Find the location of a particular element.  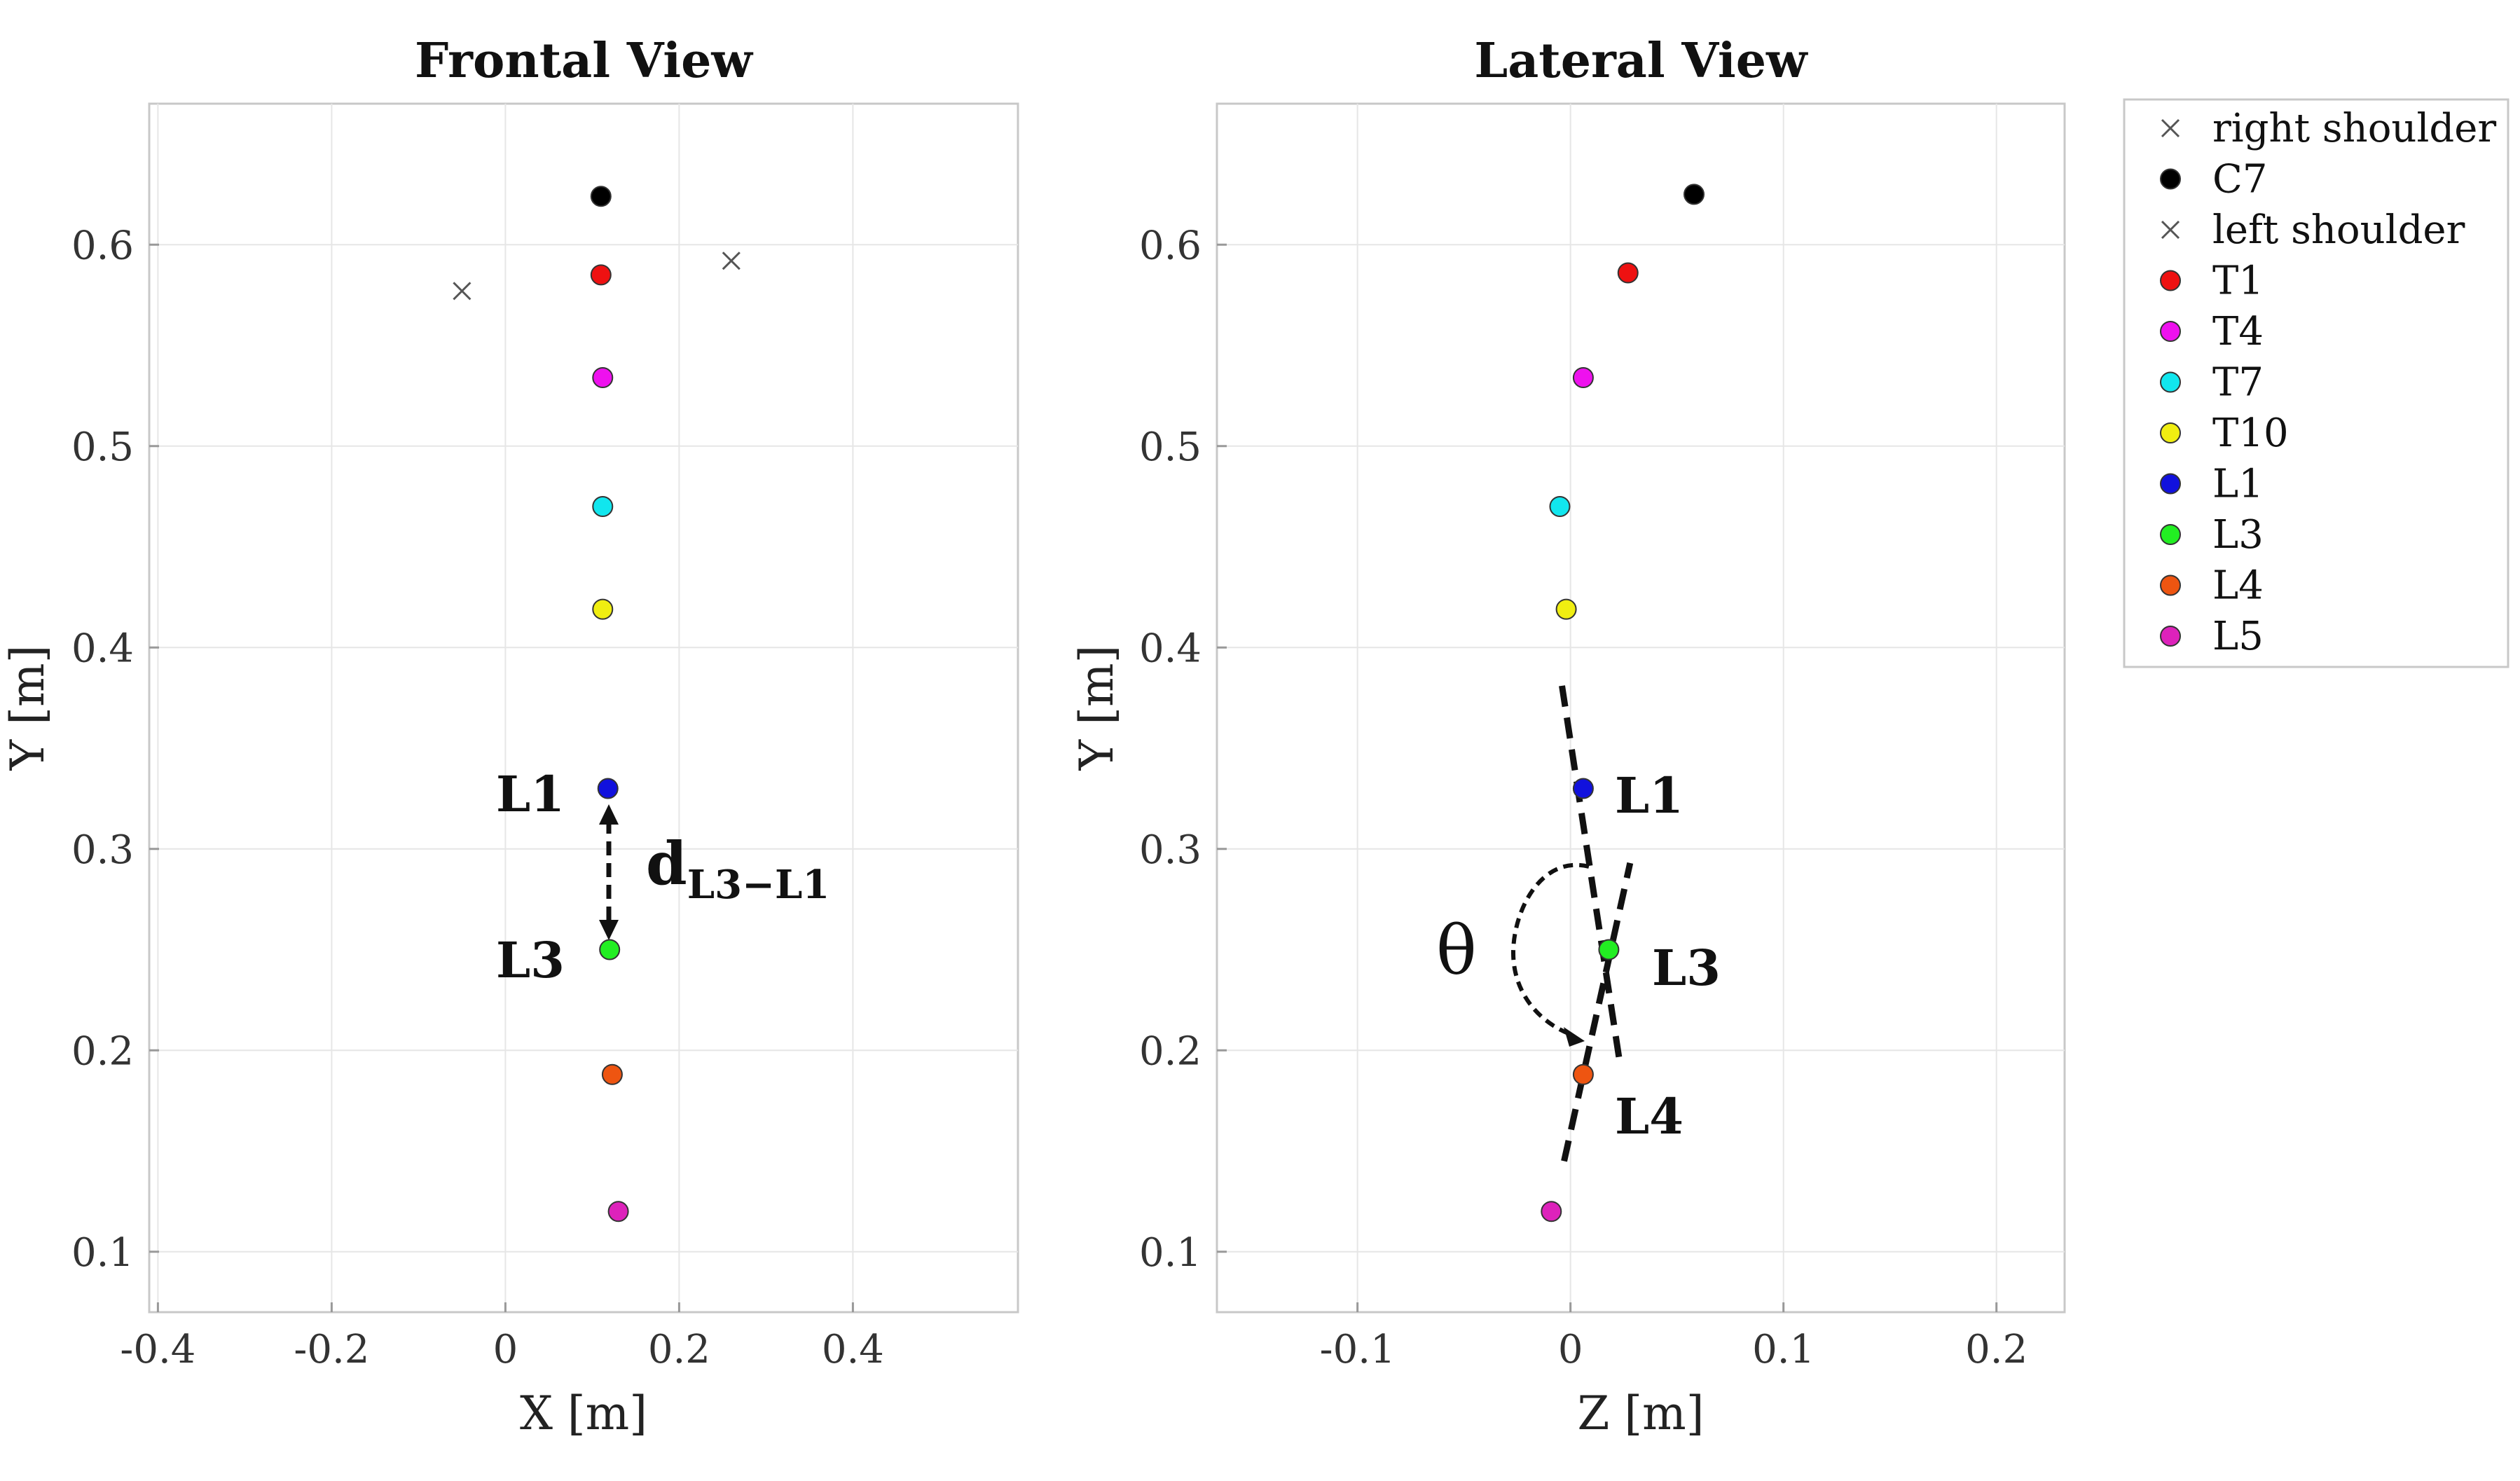

frontal-point-left-shoulder is located at coordinates (731, 261).